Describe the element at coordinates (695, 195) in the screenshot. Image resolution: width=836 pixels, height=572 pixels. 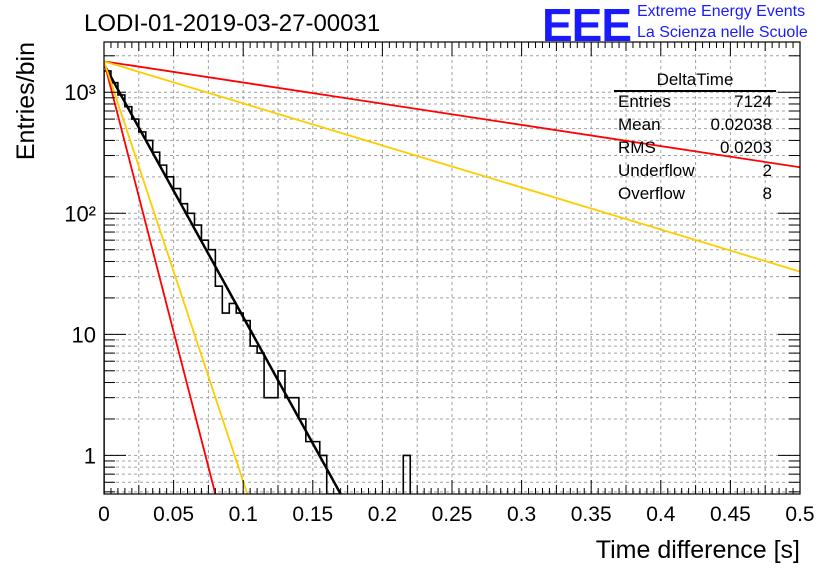
I see `stats-row-overflow: Overflow 8` at that location.